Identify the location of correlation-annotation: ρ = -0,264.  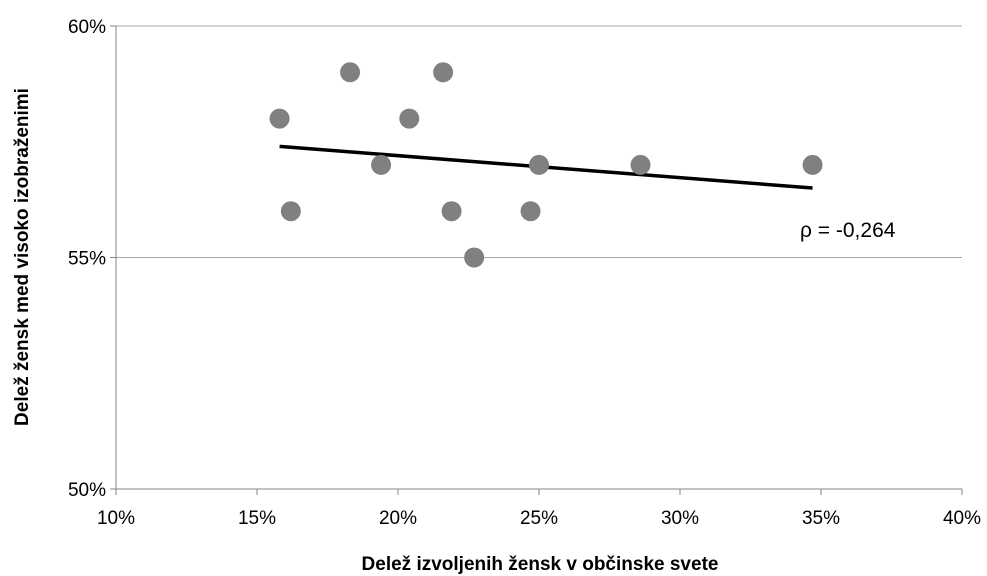
(848, 230).